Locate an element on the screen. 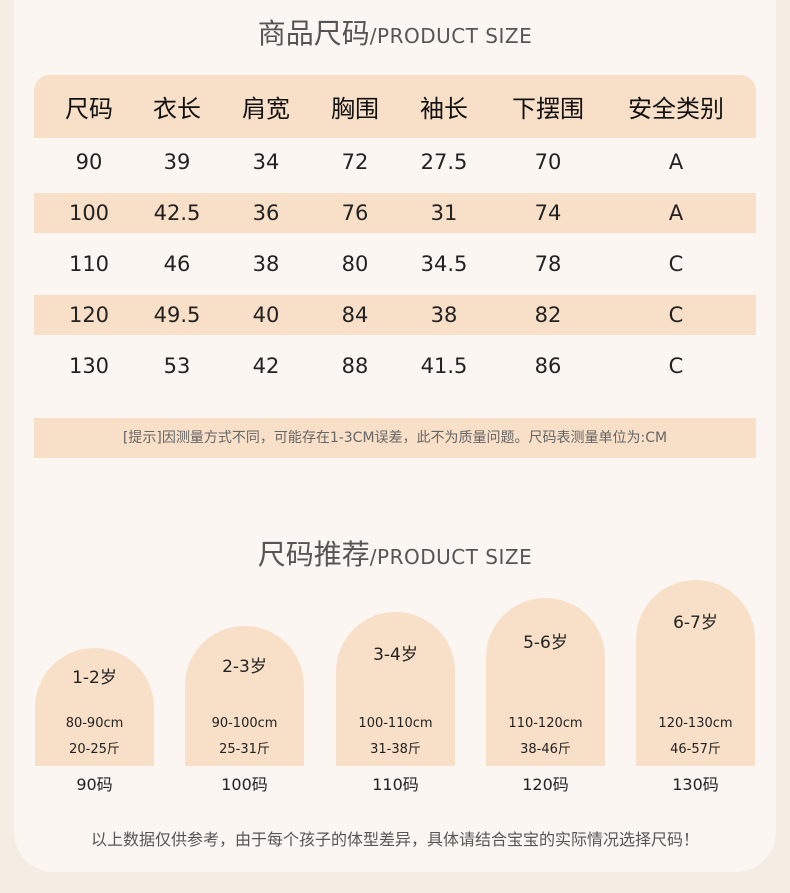 The image size is (790, 893). cell-length: 39 is located at coordinates (177, 162).